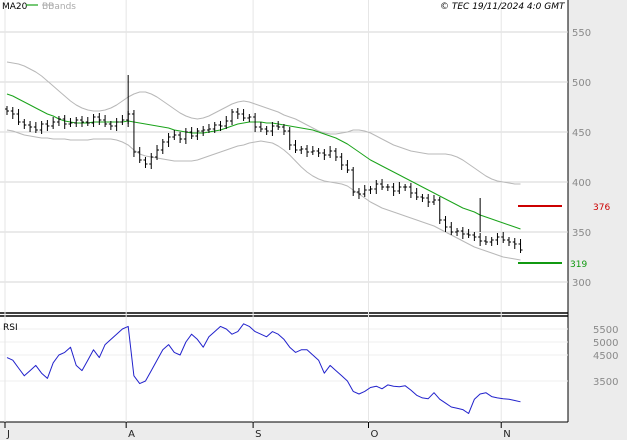  What do you see at coordinates (605, 382) in the screenshot?
I see `rsi-tick-label: 3500` at bounding box center [605, 382].